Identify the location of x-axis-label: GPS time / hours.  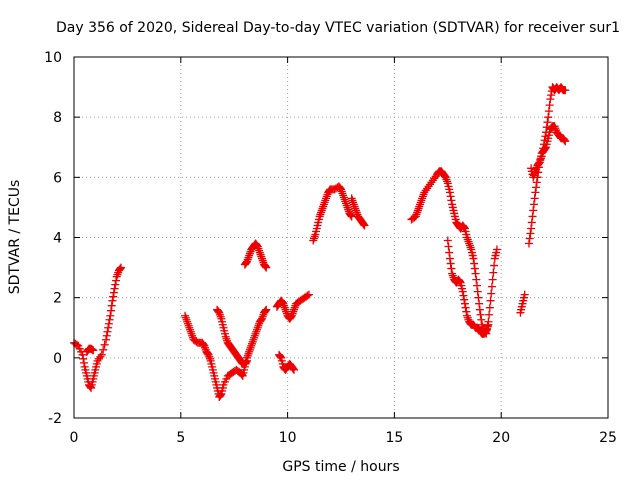
(340, 467).